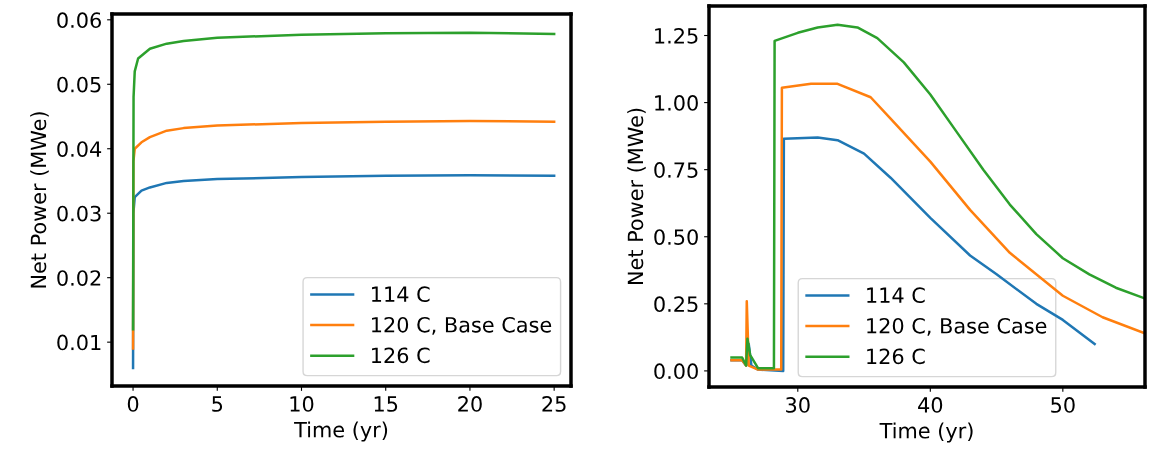  I want to click on x-tick-label: 10, so click(302, 404).